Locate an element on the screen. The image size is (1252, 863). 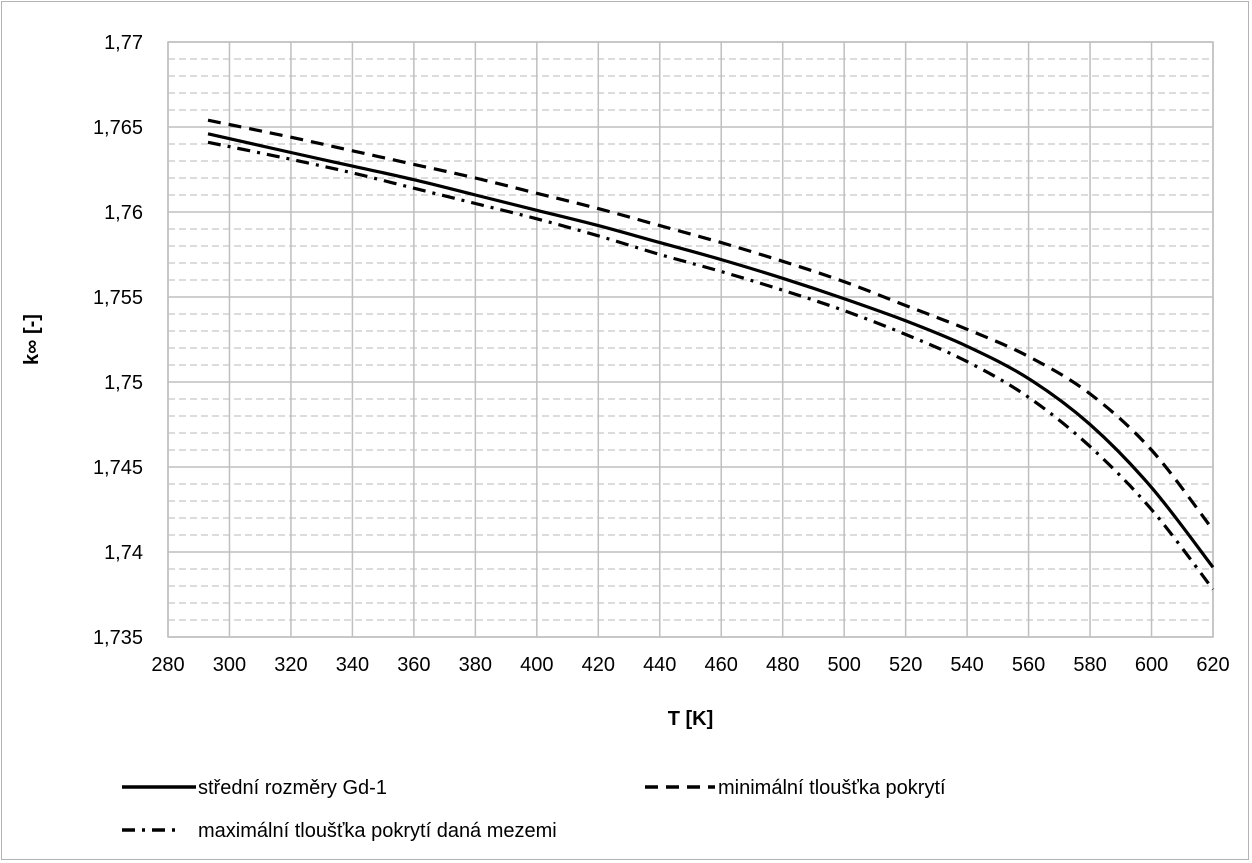
x-tick-label: 380 is located at coordinates (475, 665).